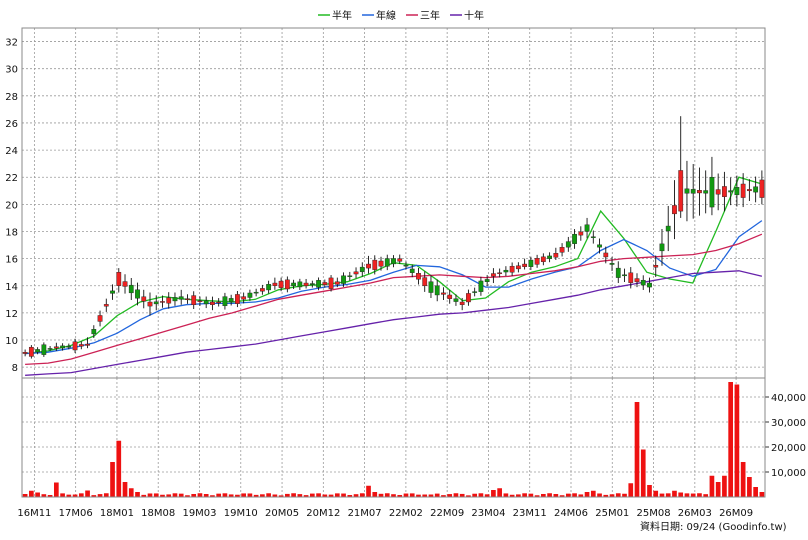 This screenshot has height=540, width=808. What do you see at coordinates (323, 513) in the screenshot?
I see `date-tick-label: 20M12` at bounding box center [323, 513].